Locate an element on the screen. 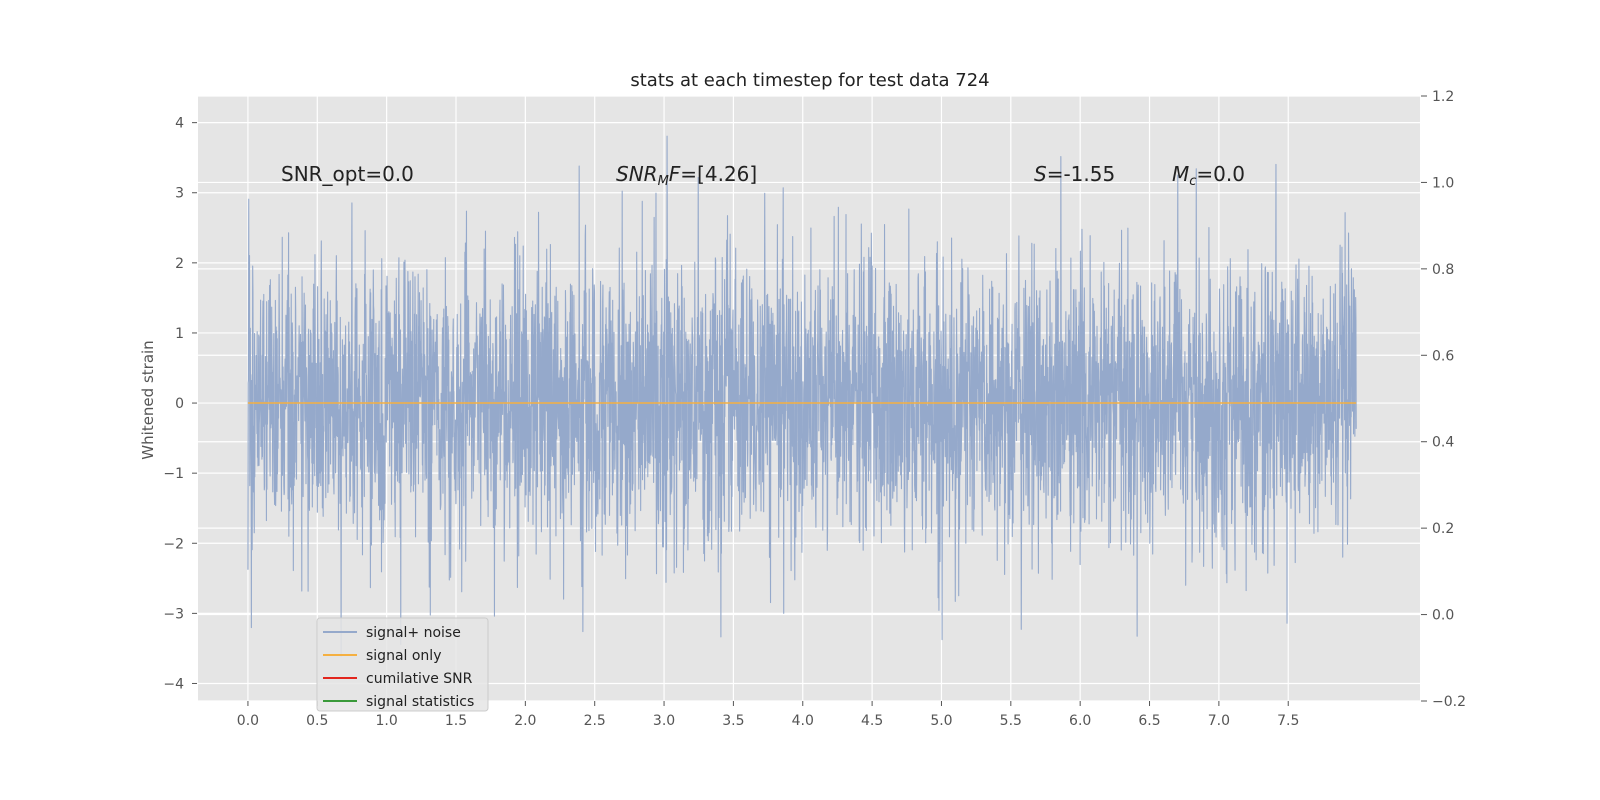  x-tick-label-6: 3.0 is located at coordinates (664, 721).